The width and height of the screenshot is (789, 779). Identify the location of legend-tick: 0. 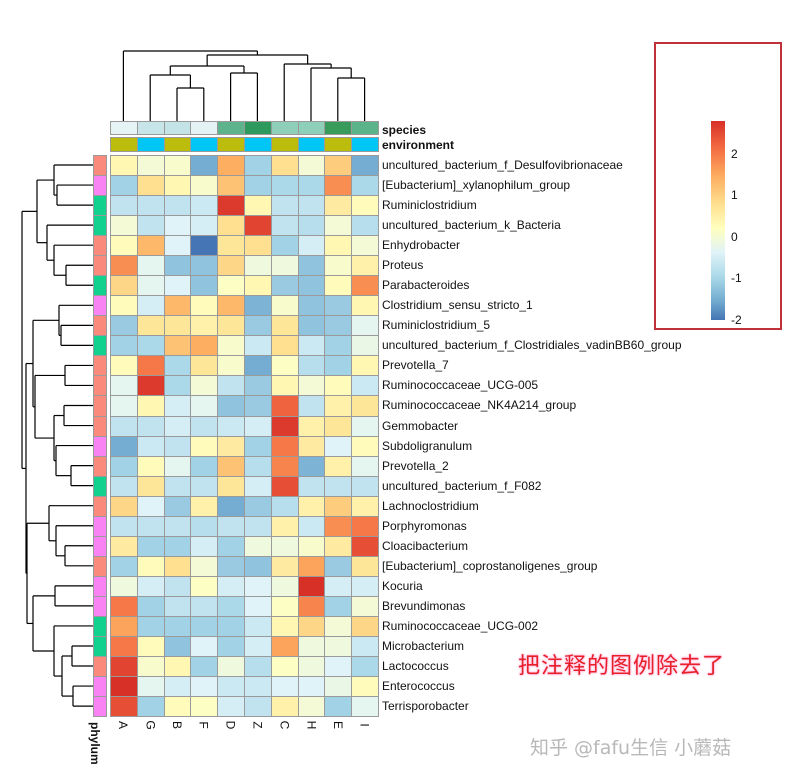
(734, 237).